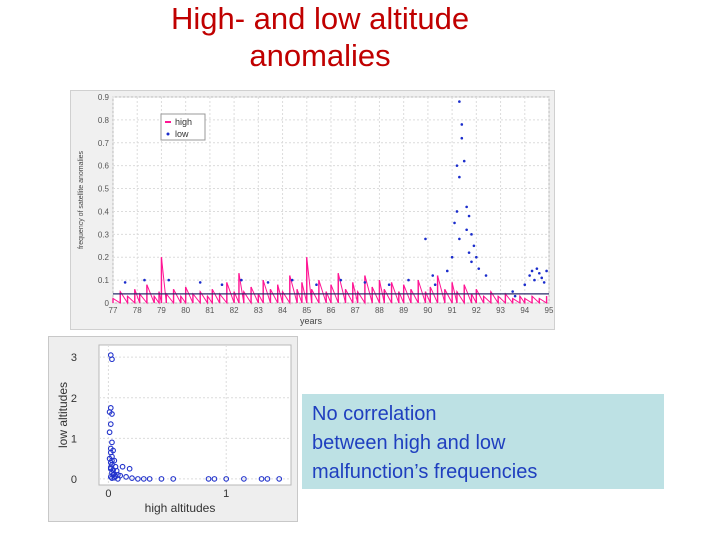  What do you see at coordinates (374, 414) in the screenshot?
I see `callout-line-1: No correlation` at bounding box center [374, 414].